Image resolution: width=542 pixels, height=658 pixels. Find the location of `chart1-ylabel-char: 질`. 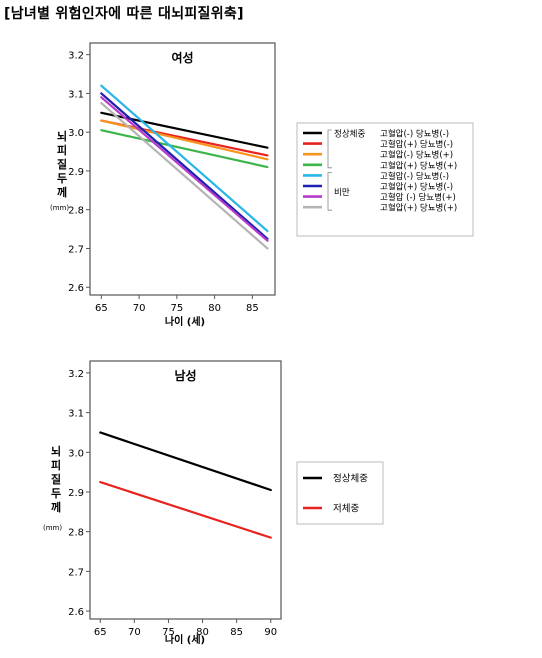

chart1-ylabel-char: 질 is located at coordinates (62, 164).